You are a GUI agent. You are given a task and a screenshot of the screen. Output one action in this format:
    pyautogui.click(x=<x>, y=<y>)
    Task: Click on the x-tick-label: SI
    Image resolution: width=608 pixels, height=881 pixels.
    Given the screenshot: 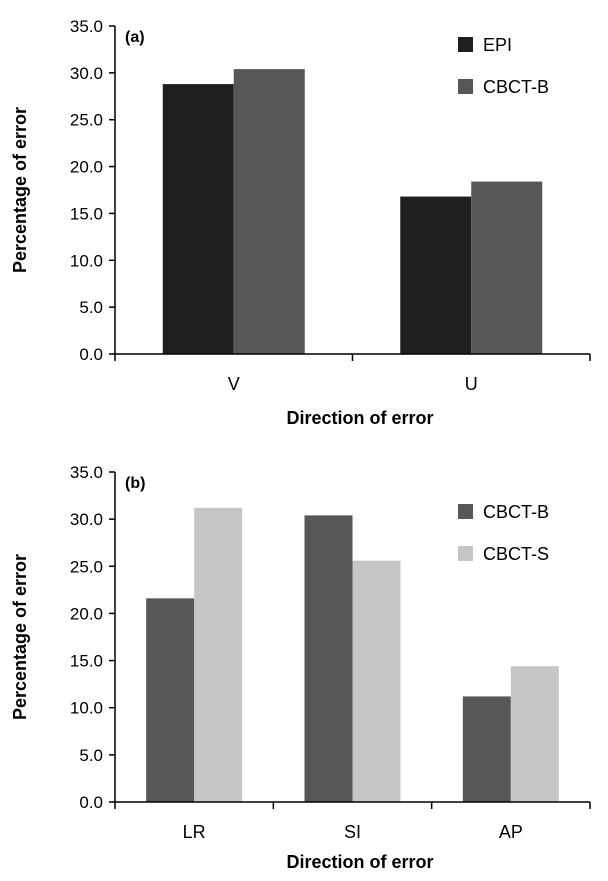 What is the action you would take?
    pyautogui.click(x=352, y=832)
    